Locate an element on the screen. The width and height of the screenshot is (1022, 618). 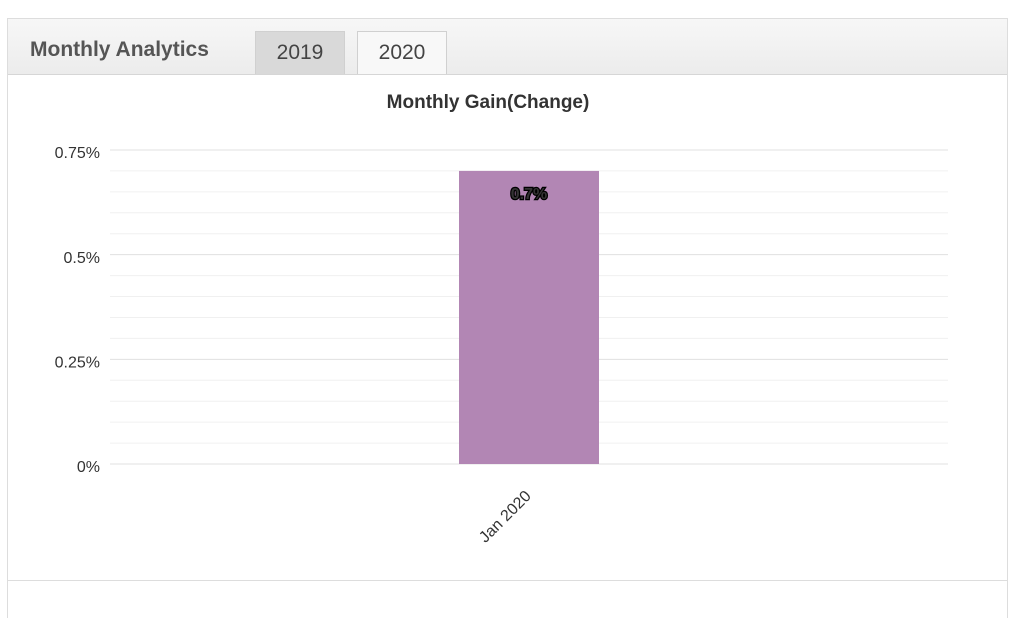
year-tab: 2020 is located at coordinates (402, 52).